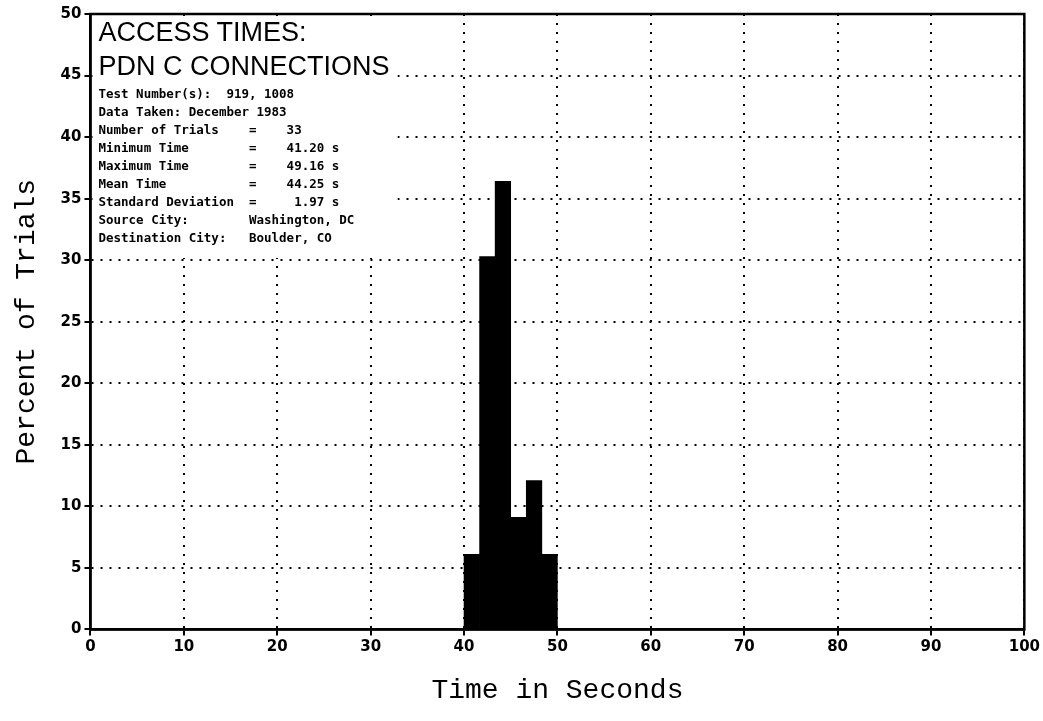 The width and height of the screenshot is (1043, 721). What do you see at coordinates (71, 443) in the screenshot?
I see `y-tick-label: 15` at bounding box center [71, 443].